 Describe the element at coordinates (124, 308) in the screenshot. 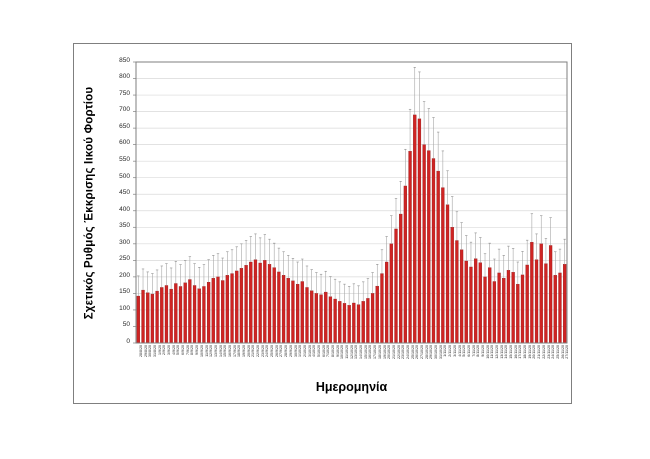

I see `y-tick-label: 100` at that location.